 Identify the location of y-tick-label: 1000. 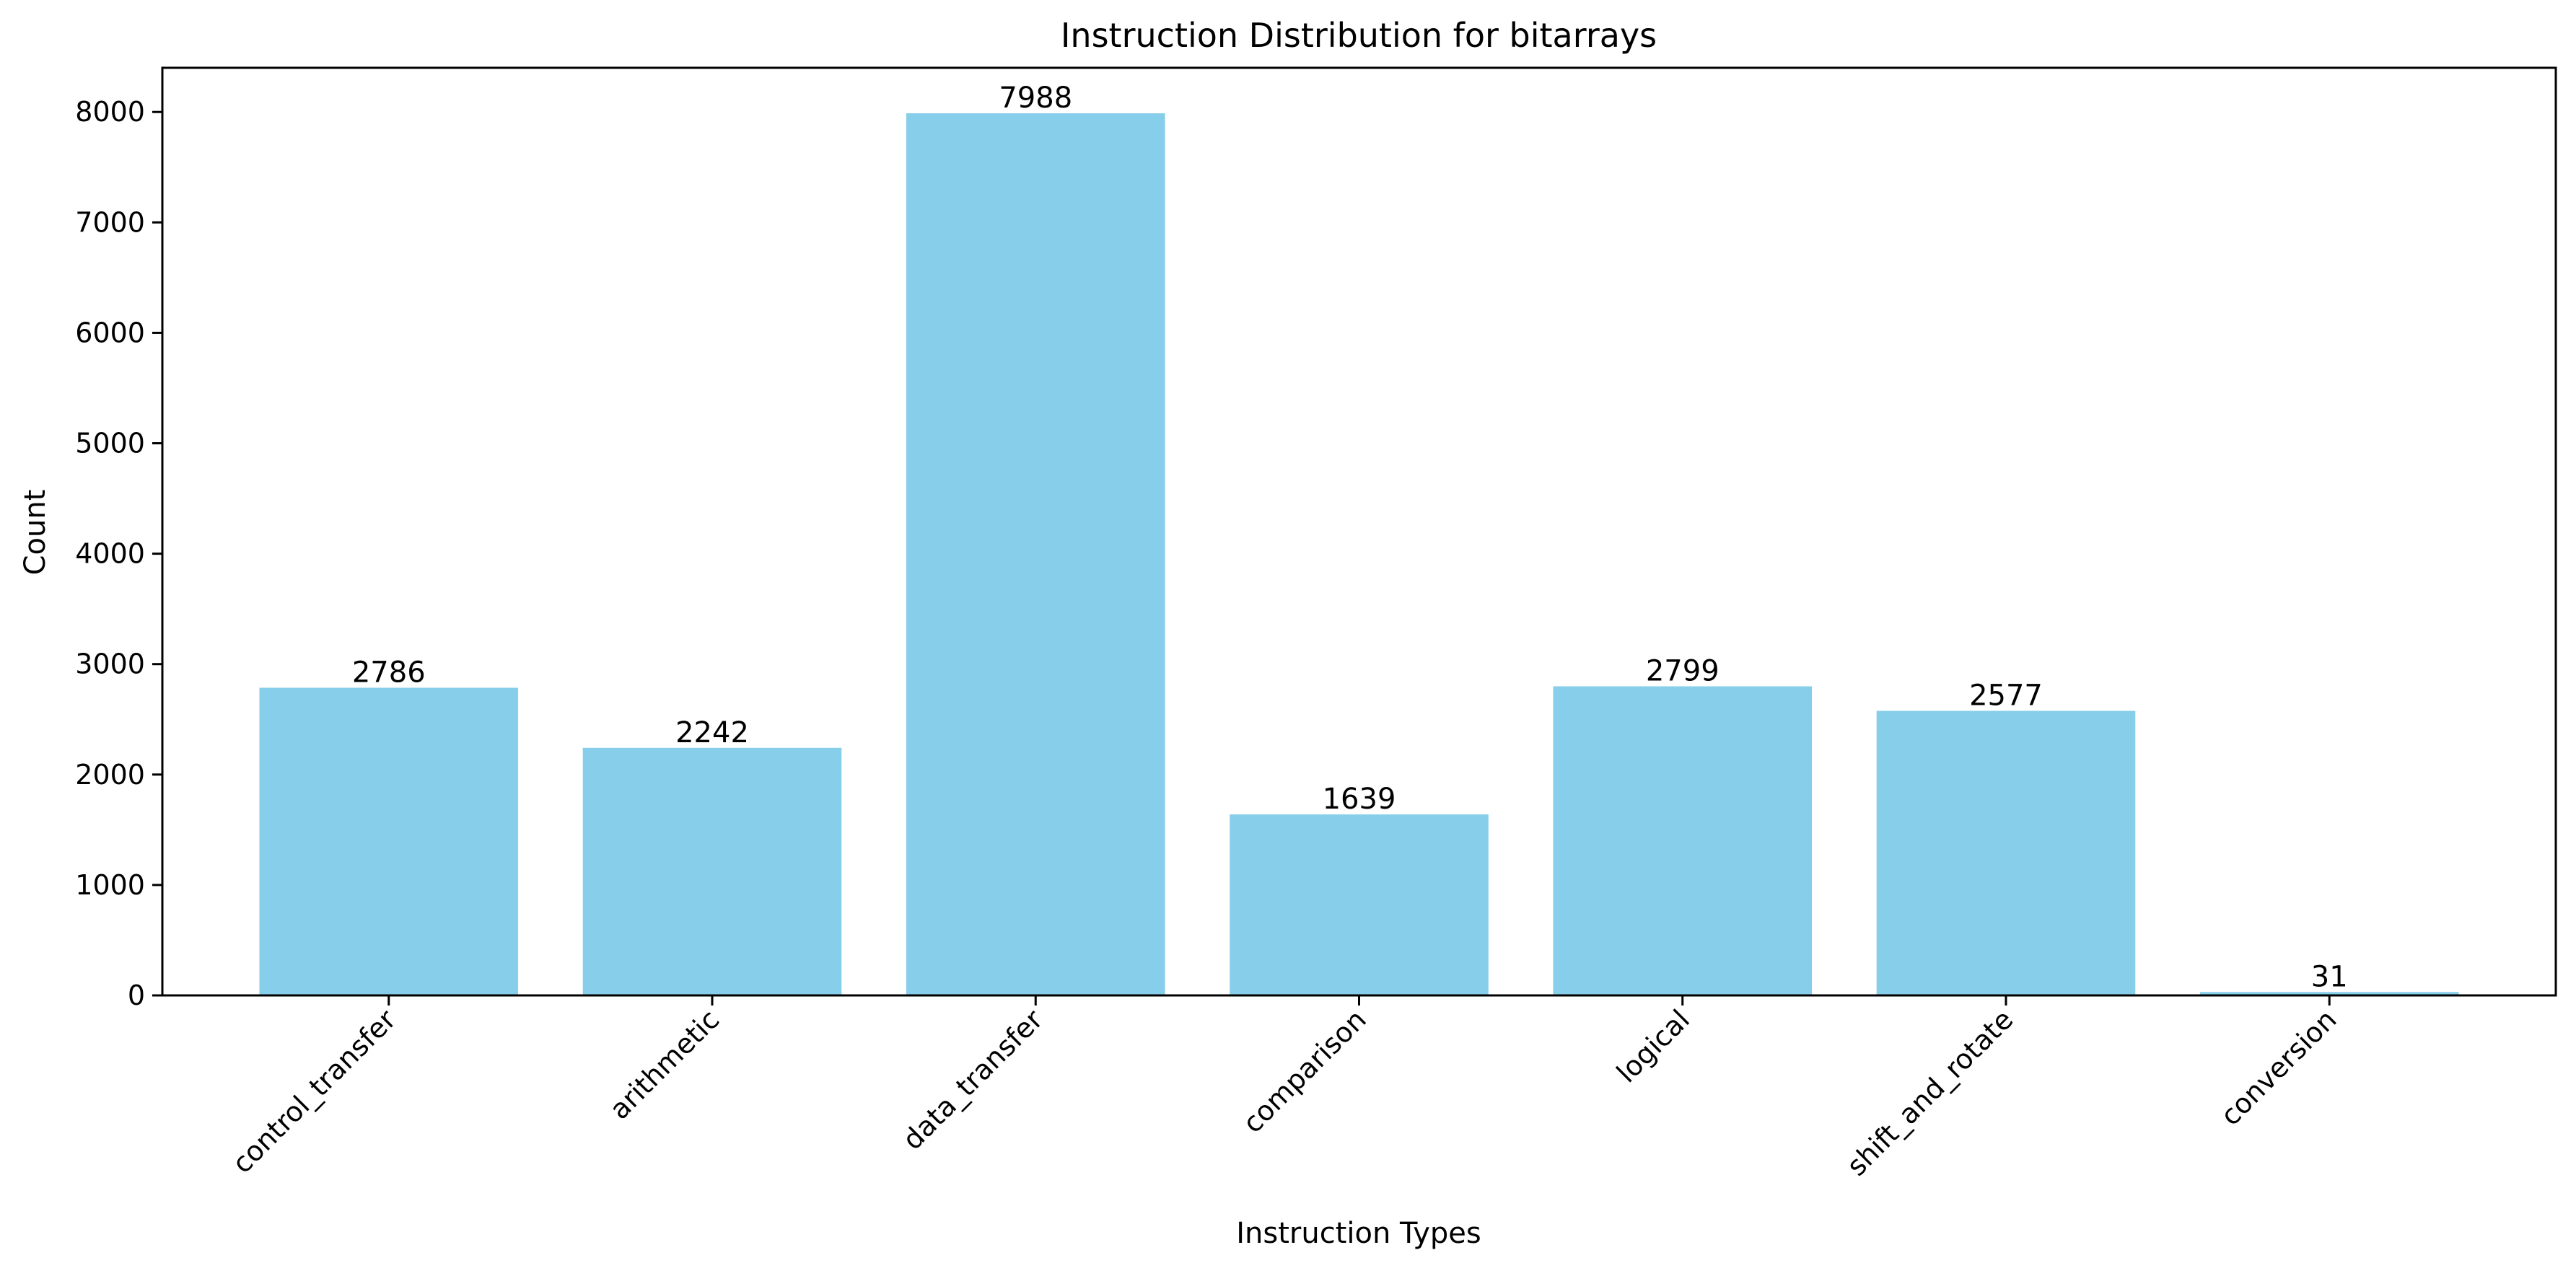
(110, 885).